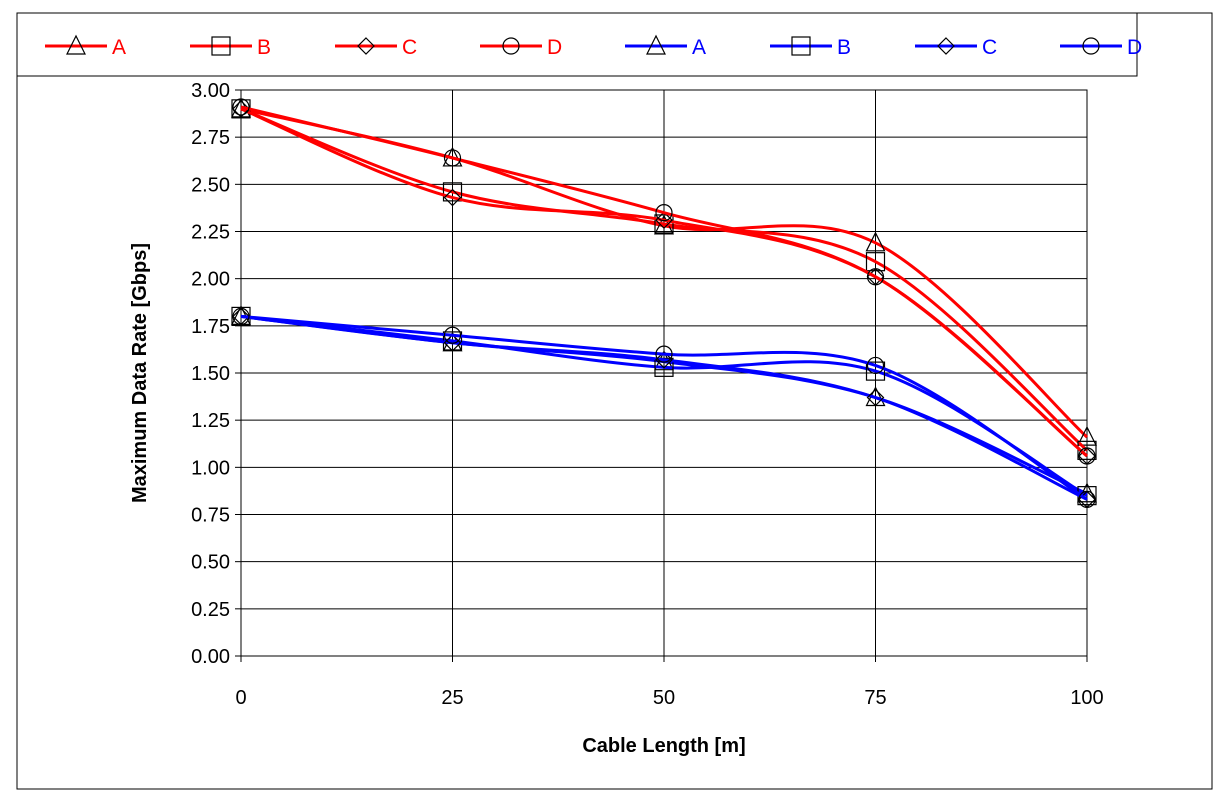  Describe the element at coordinates (140, 373) in the screenshot. I see `y-axis-title: Maximum Data Rate [Gbps]` at that location.